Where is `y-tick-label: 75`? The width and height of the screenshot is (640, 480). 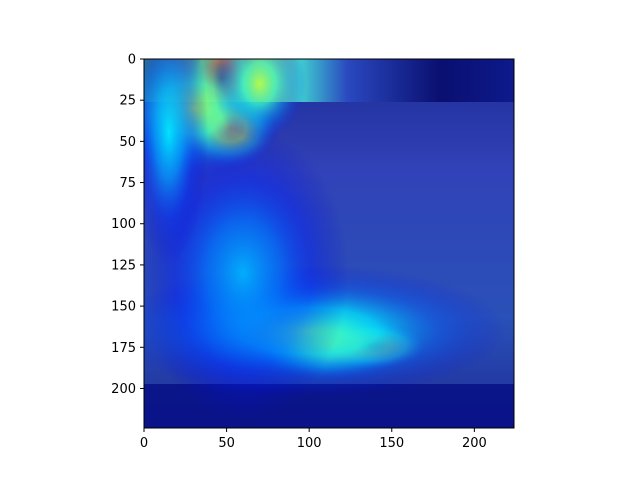
y-tick-label: 75 is located at coordinates (127, 183).